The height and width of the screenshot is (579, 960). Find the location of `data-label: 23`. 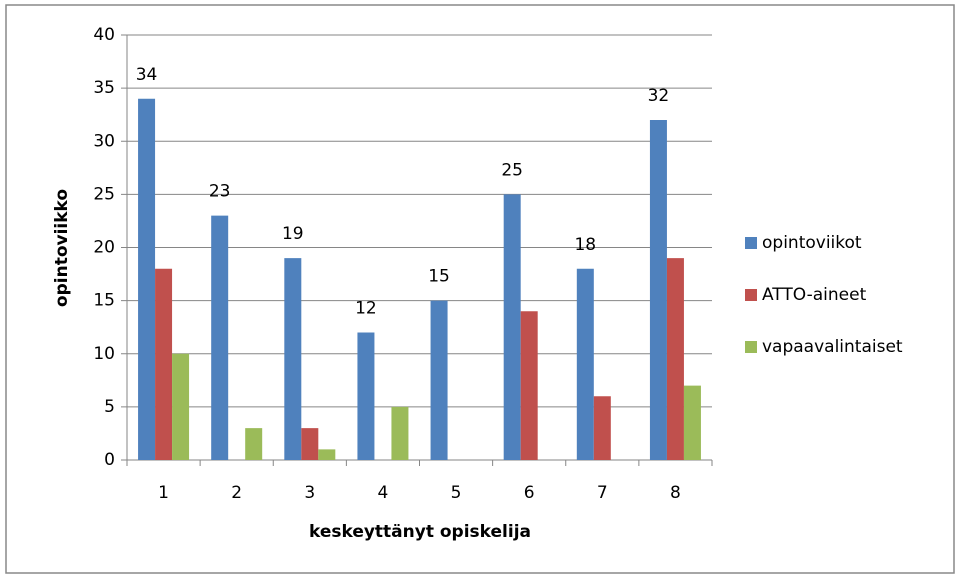

data-label: 23 is located at coordinates (220, 192).